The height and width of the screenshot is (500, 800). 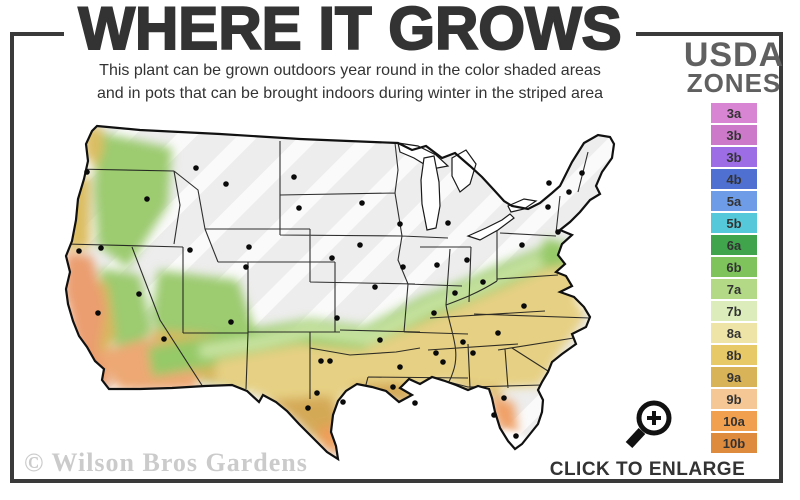 I want to click on legend-heading: USDA ZONES, so click(x=734, y=67).